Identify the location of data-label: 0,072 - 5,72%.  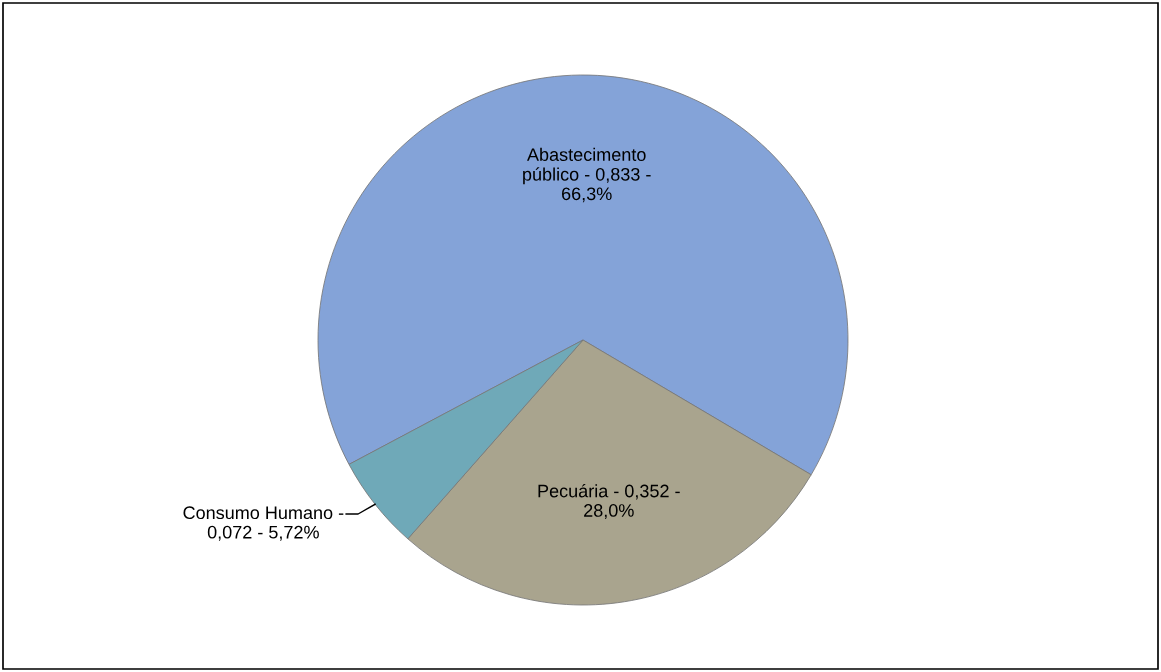
(263, 533).